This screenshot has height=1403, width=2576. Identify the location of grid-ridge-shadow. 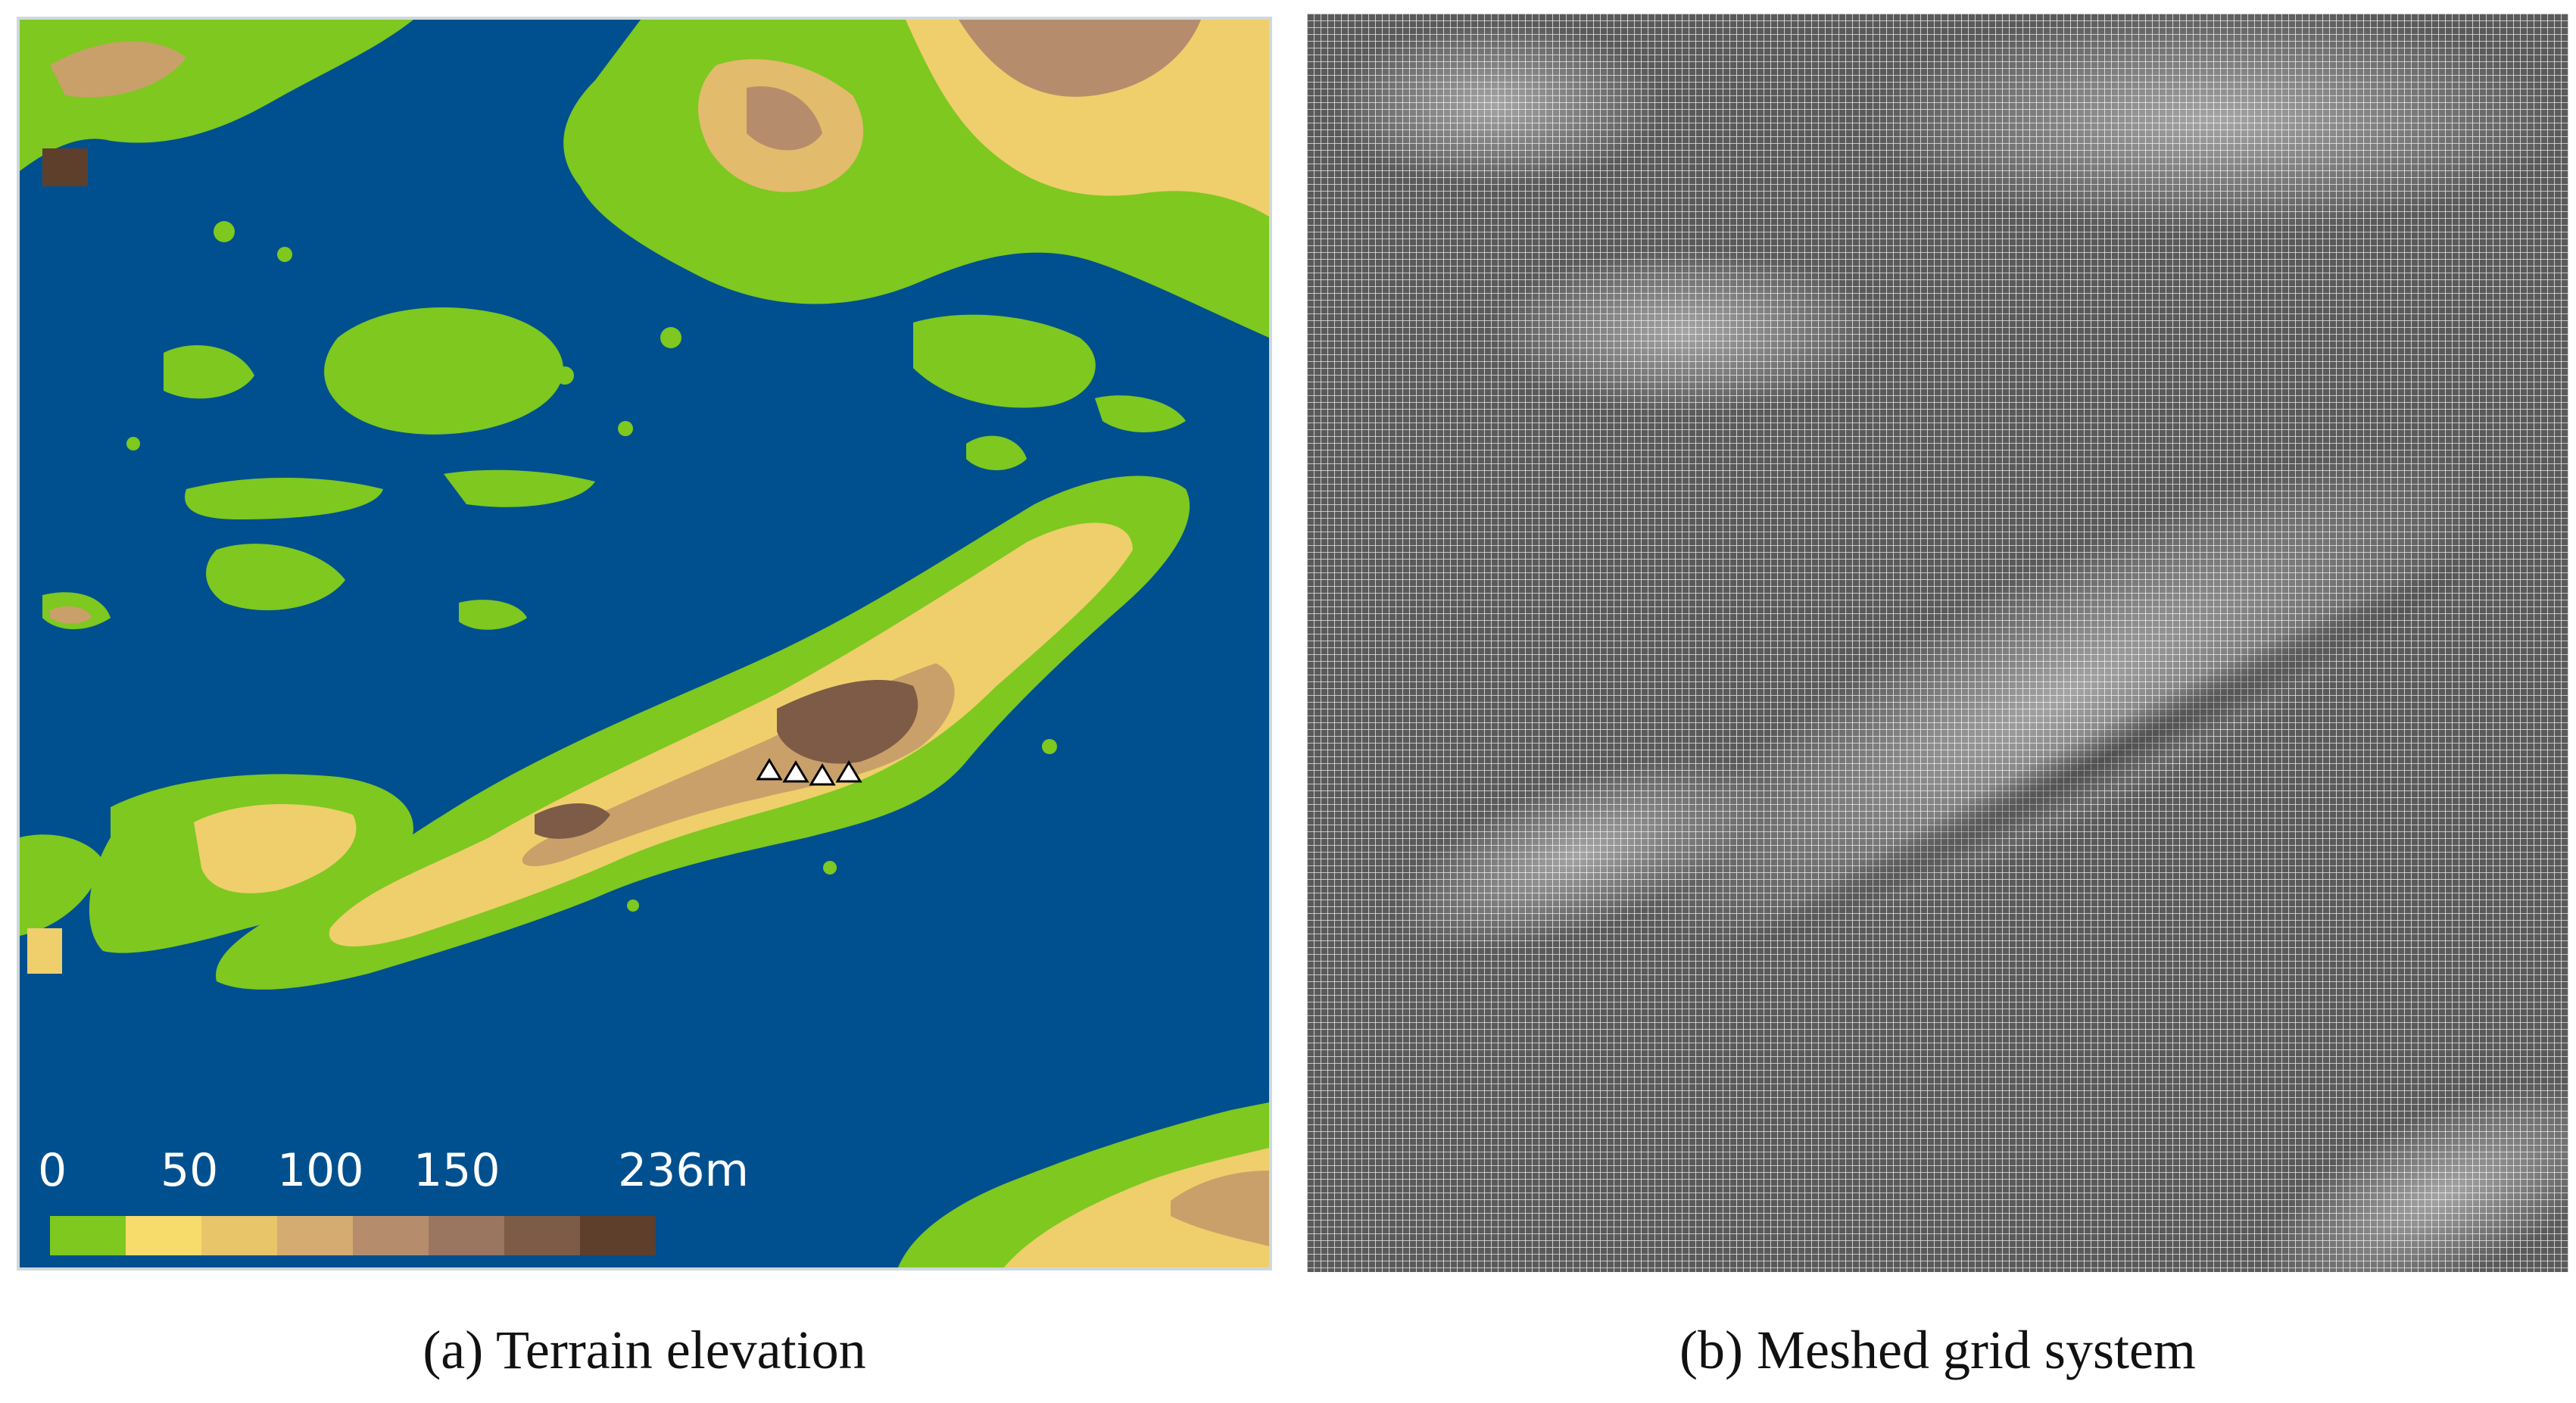
(2109, 756).